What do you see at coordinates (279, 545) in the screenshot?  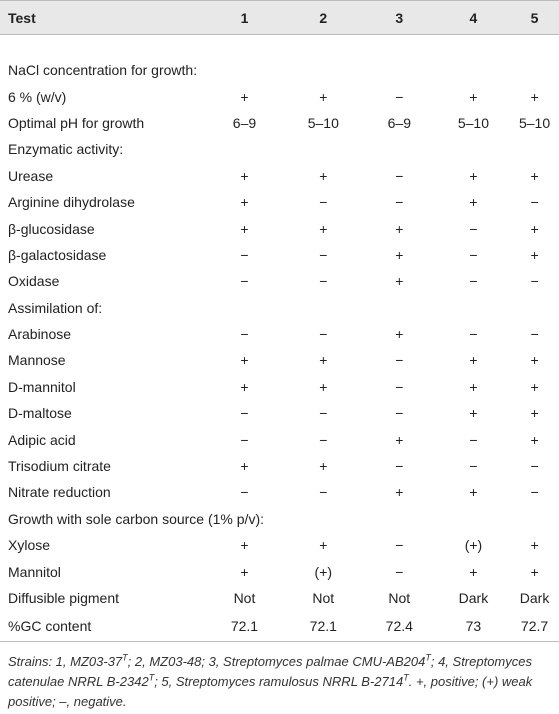 I see `data-row: Xylose + + − (+) +` at bounding box center [279, 545].